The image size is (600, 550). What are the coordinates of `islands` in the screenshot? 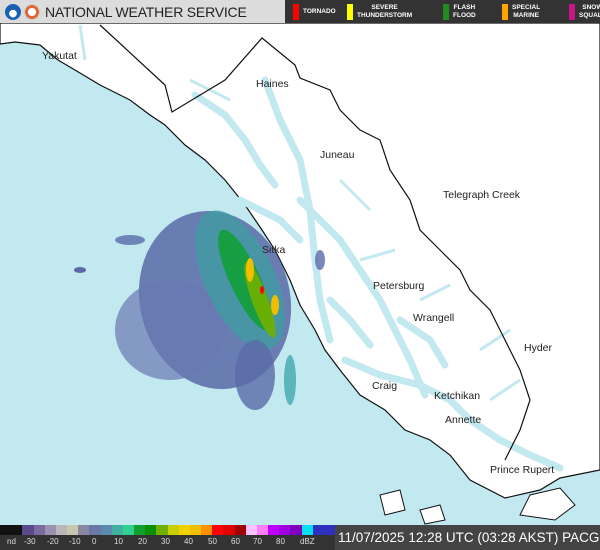 It's located at (477, 506).